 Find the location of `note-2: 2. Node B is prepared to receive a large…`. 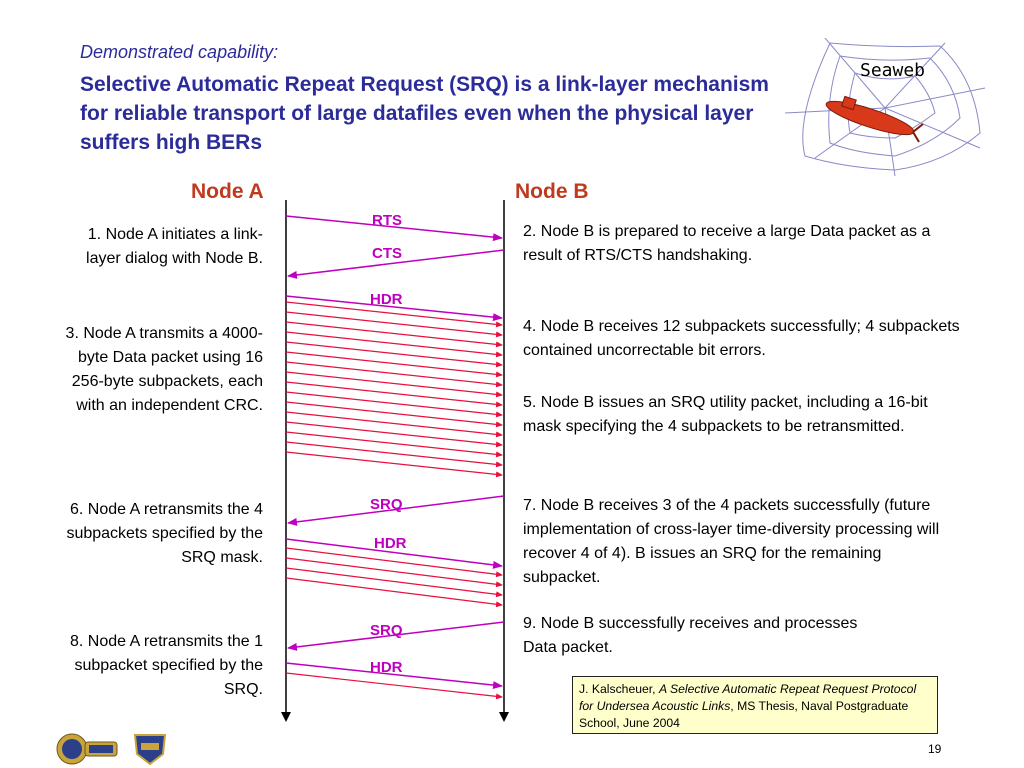

note-2: 2. Node B is prepared to receive a large… is located at coordinates (727, 243).